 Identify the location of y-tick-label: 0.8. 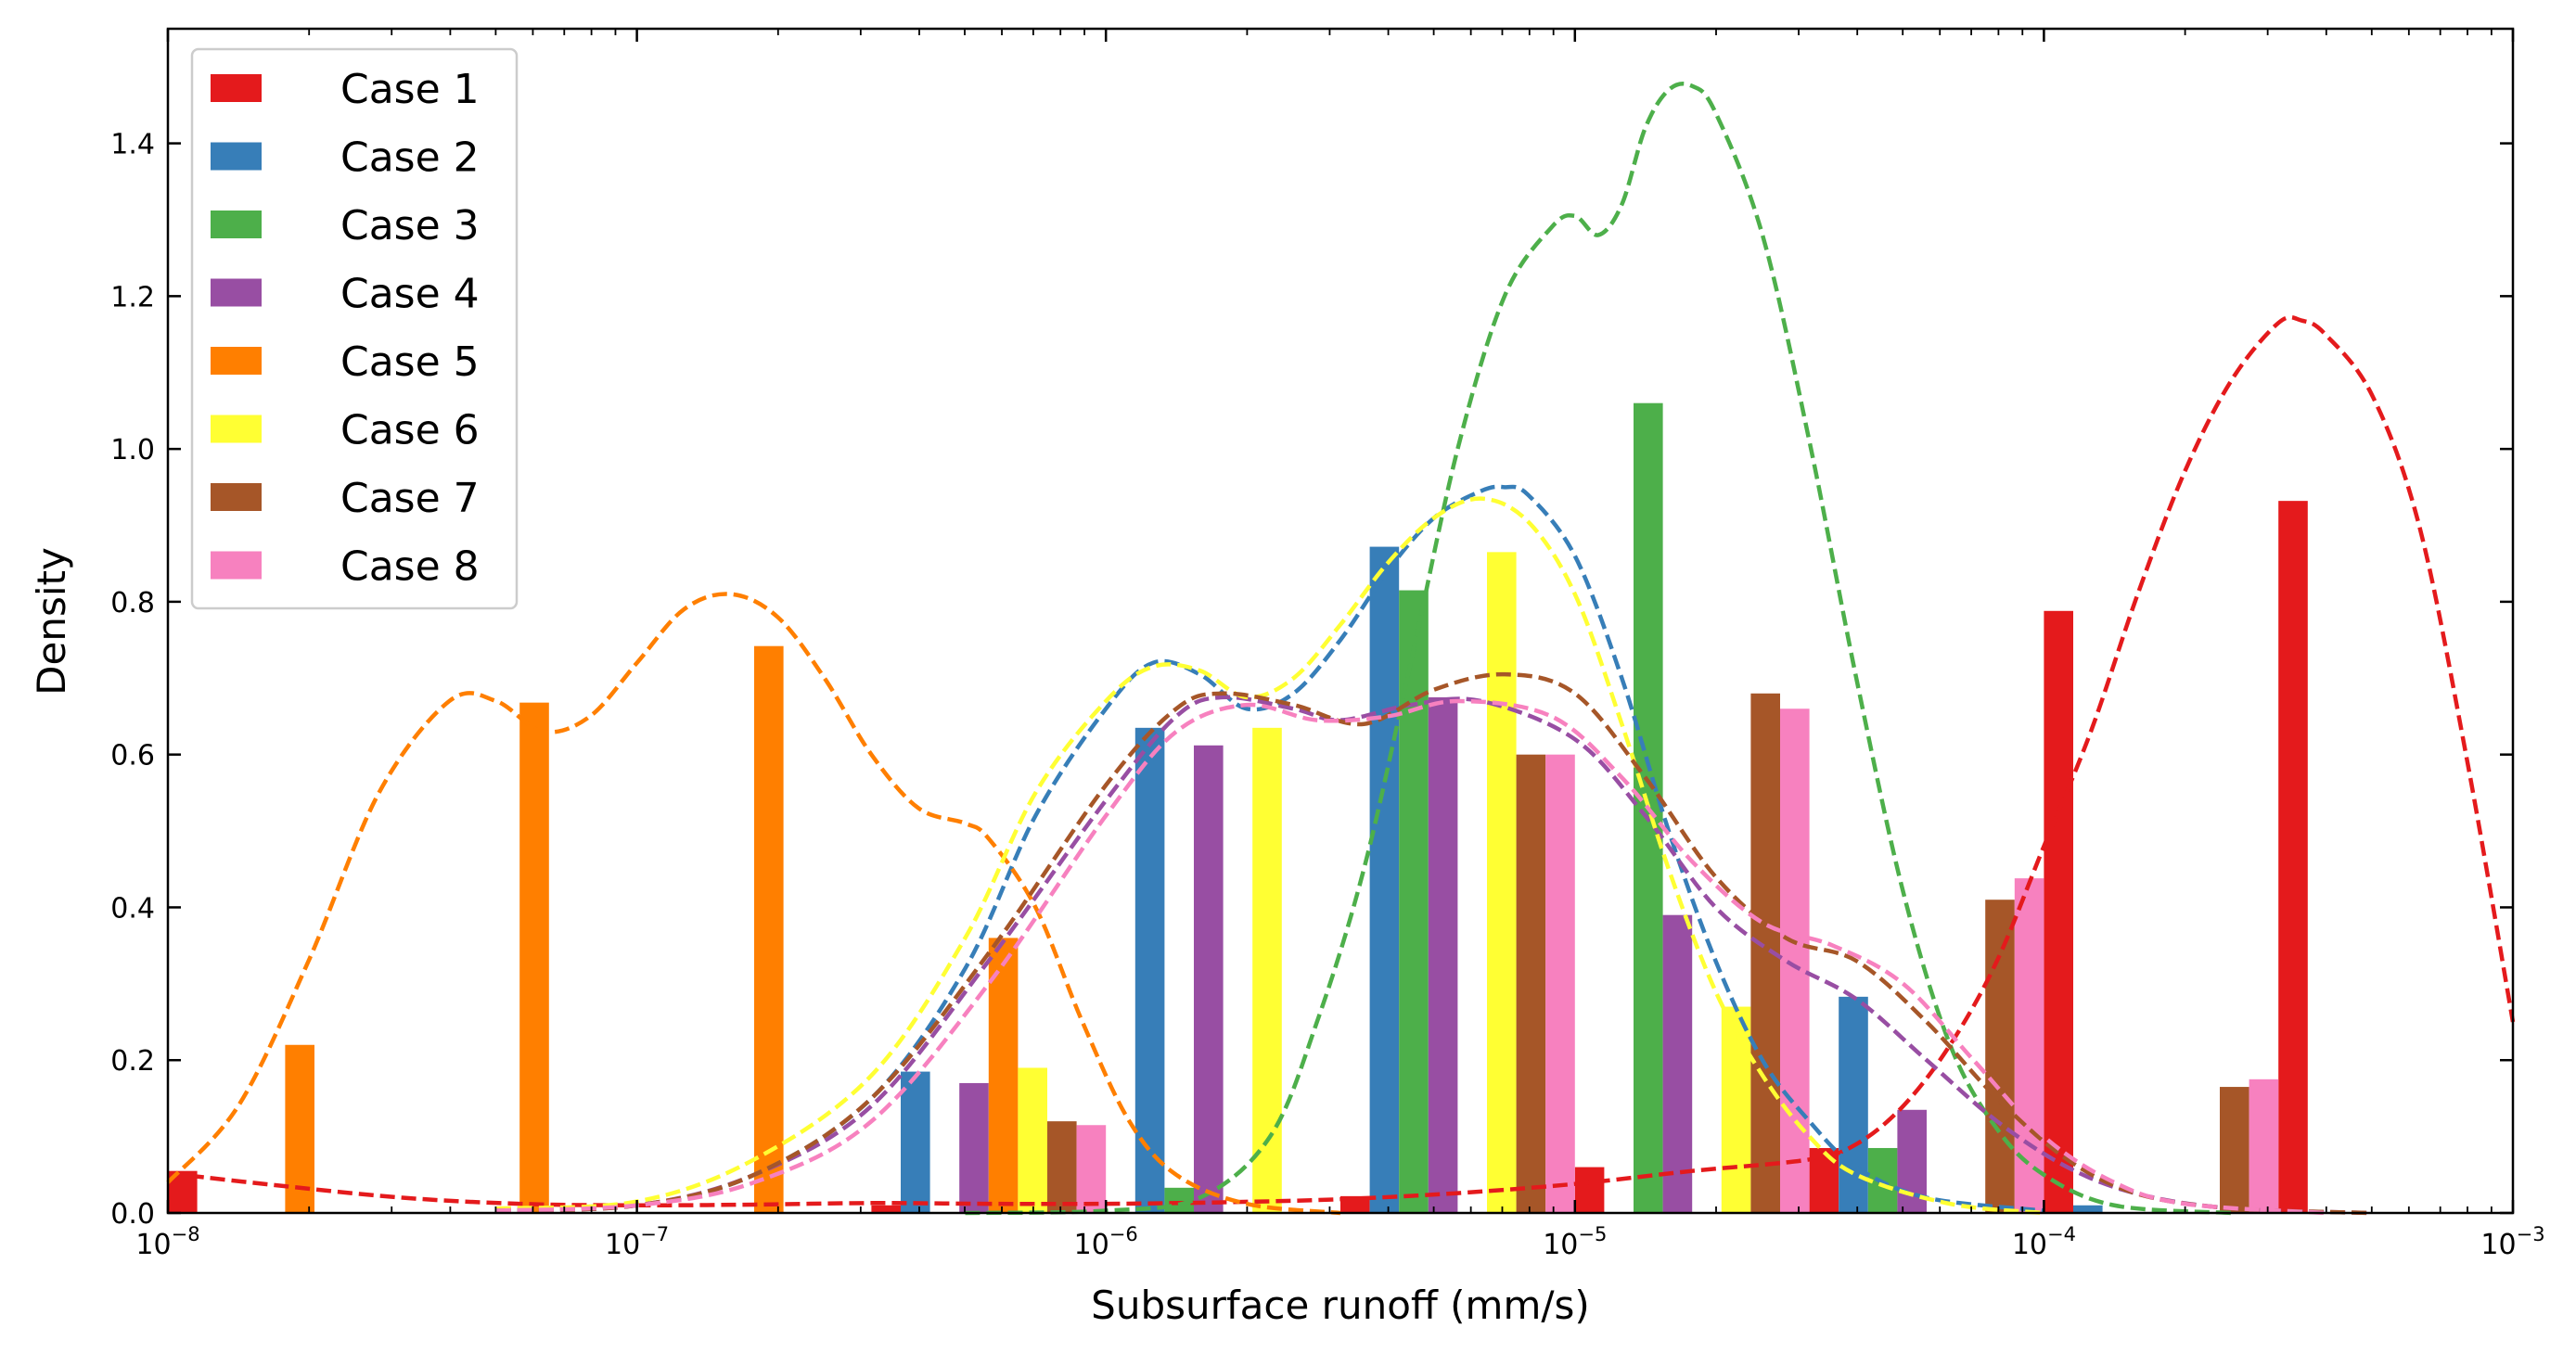
(132, 603).